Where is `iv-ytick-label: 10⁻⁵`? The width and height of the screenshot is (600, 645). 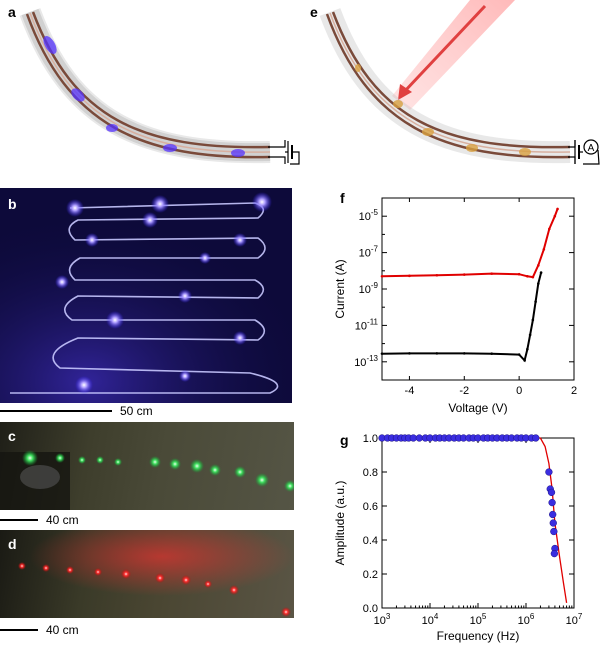 iv-ytick-label: 10⁻⁵ is located at coordinates (369, 215).